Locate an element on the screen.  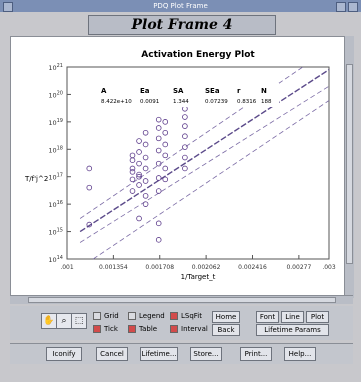
interval-checkbox: Interval is located at coordinates (189, 329).